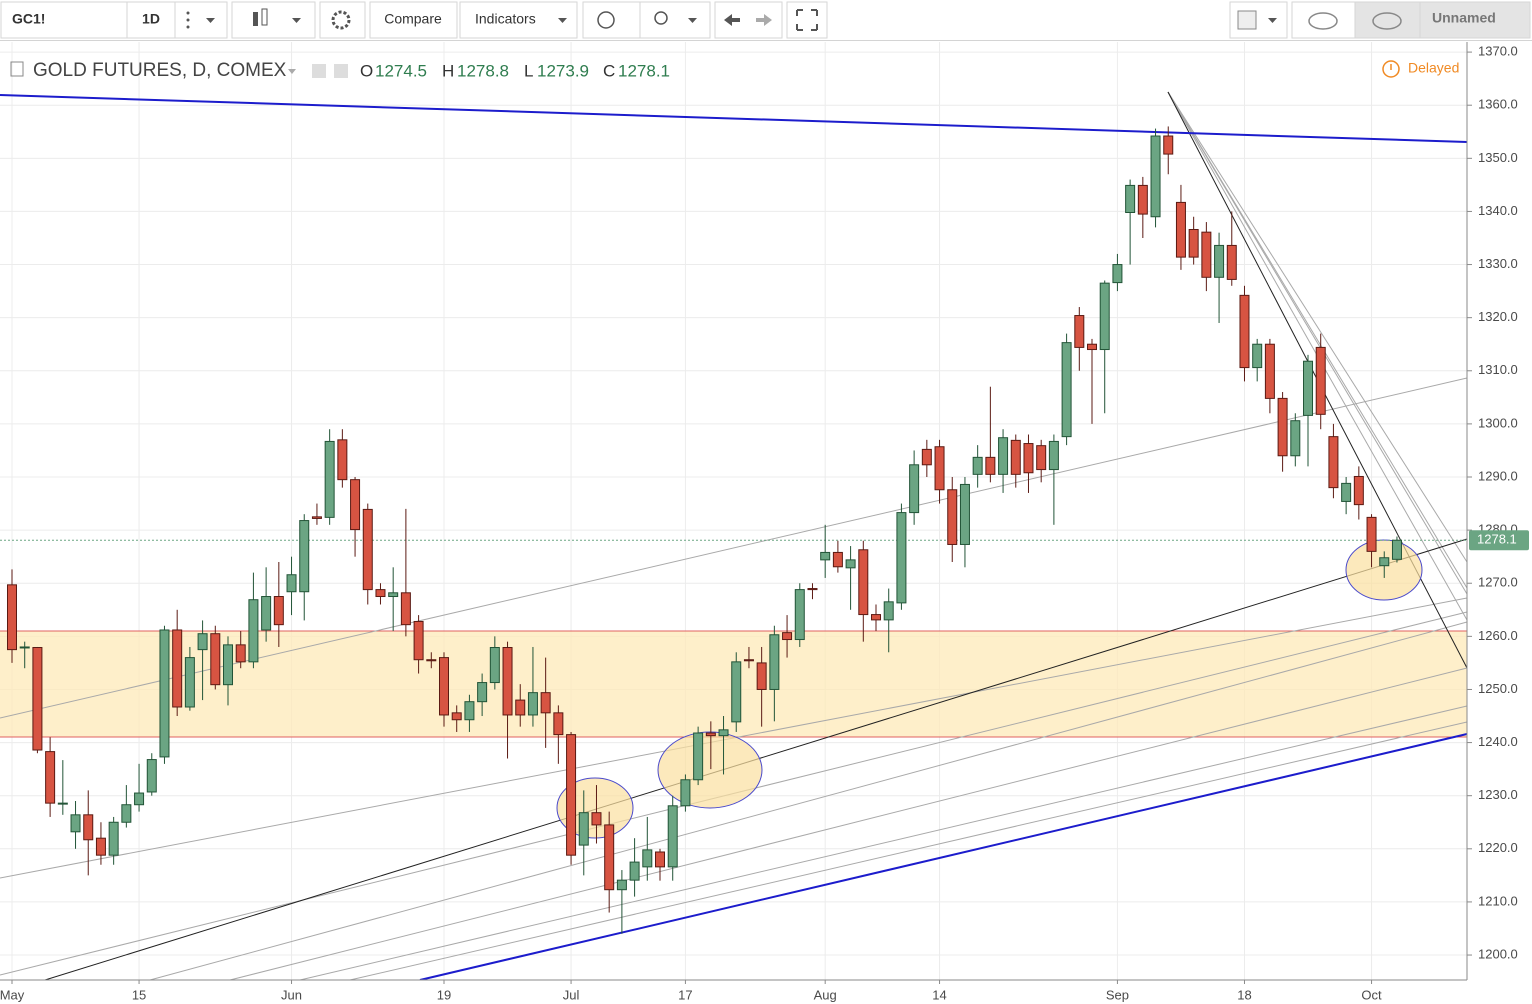 The height and width of the screenshot is (1004, 1532). I want to click on gear-icon, so click(341, 20).